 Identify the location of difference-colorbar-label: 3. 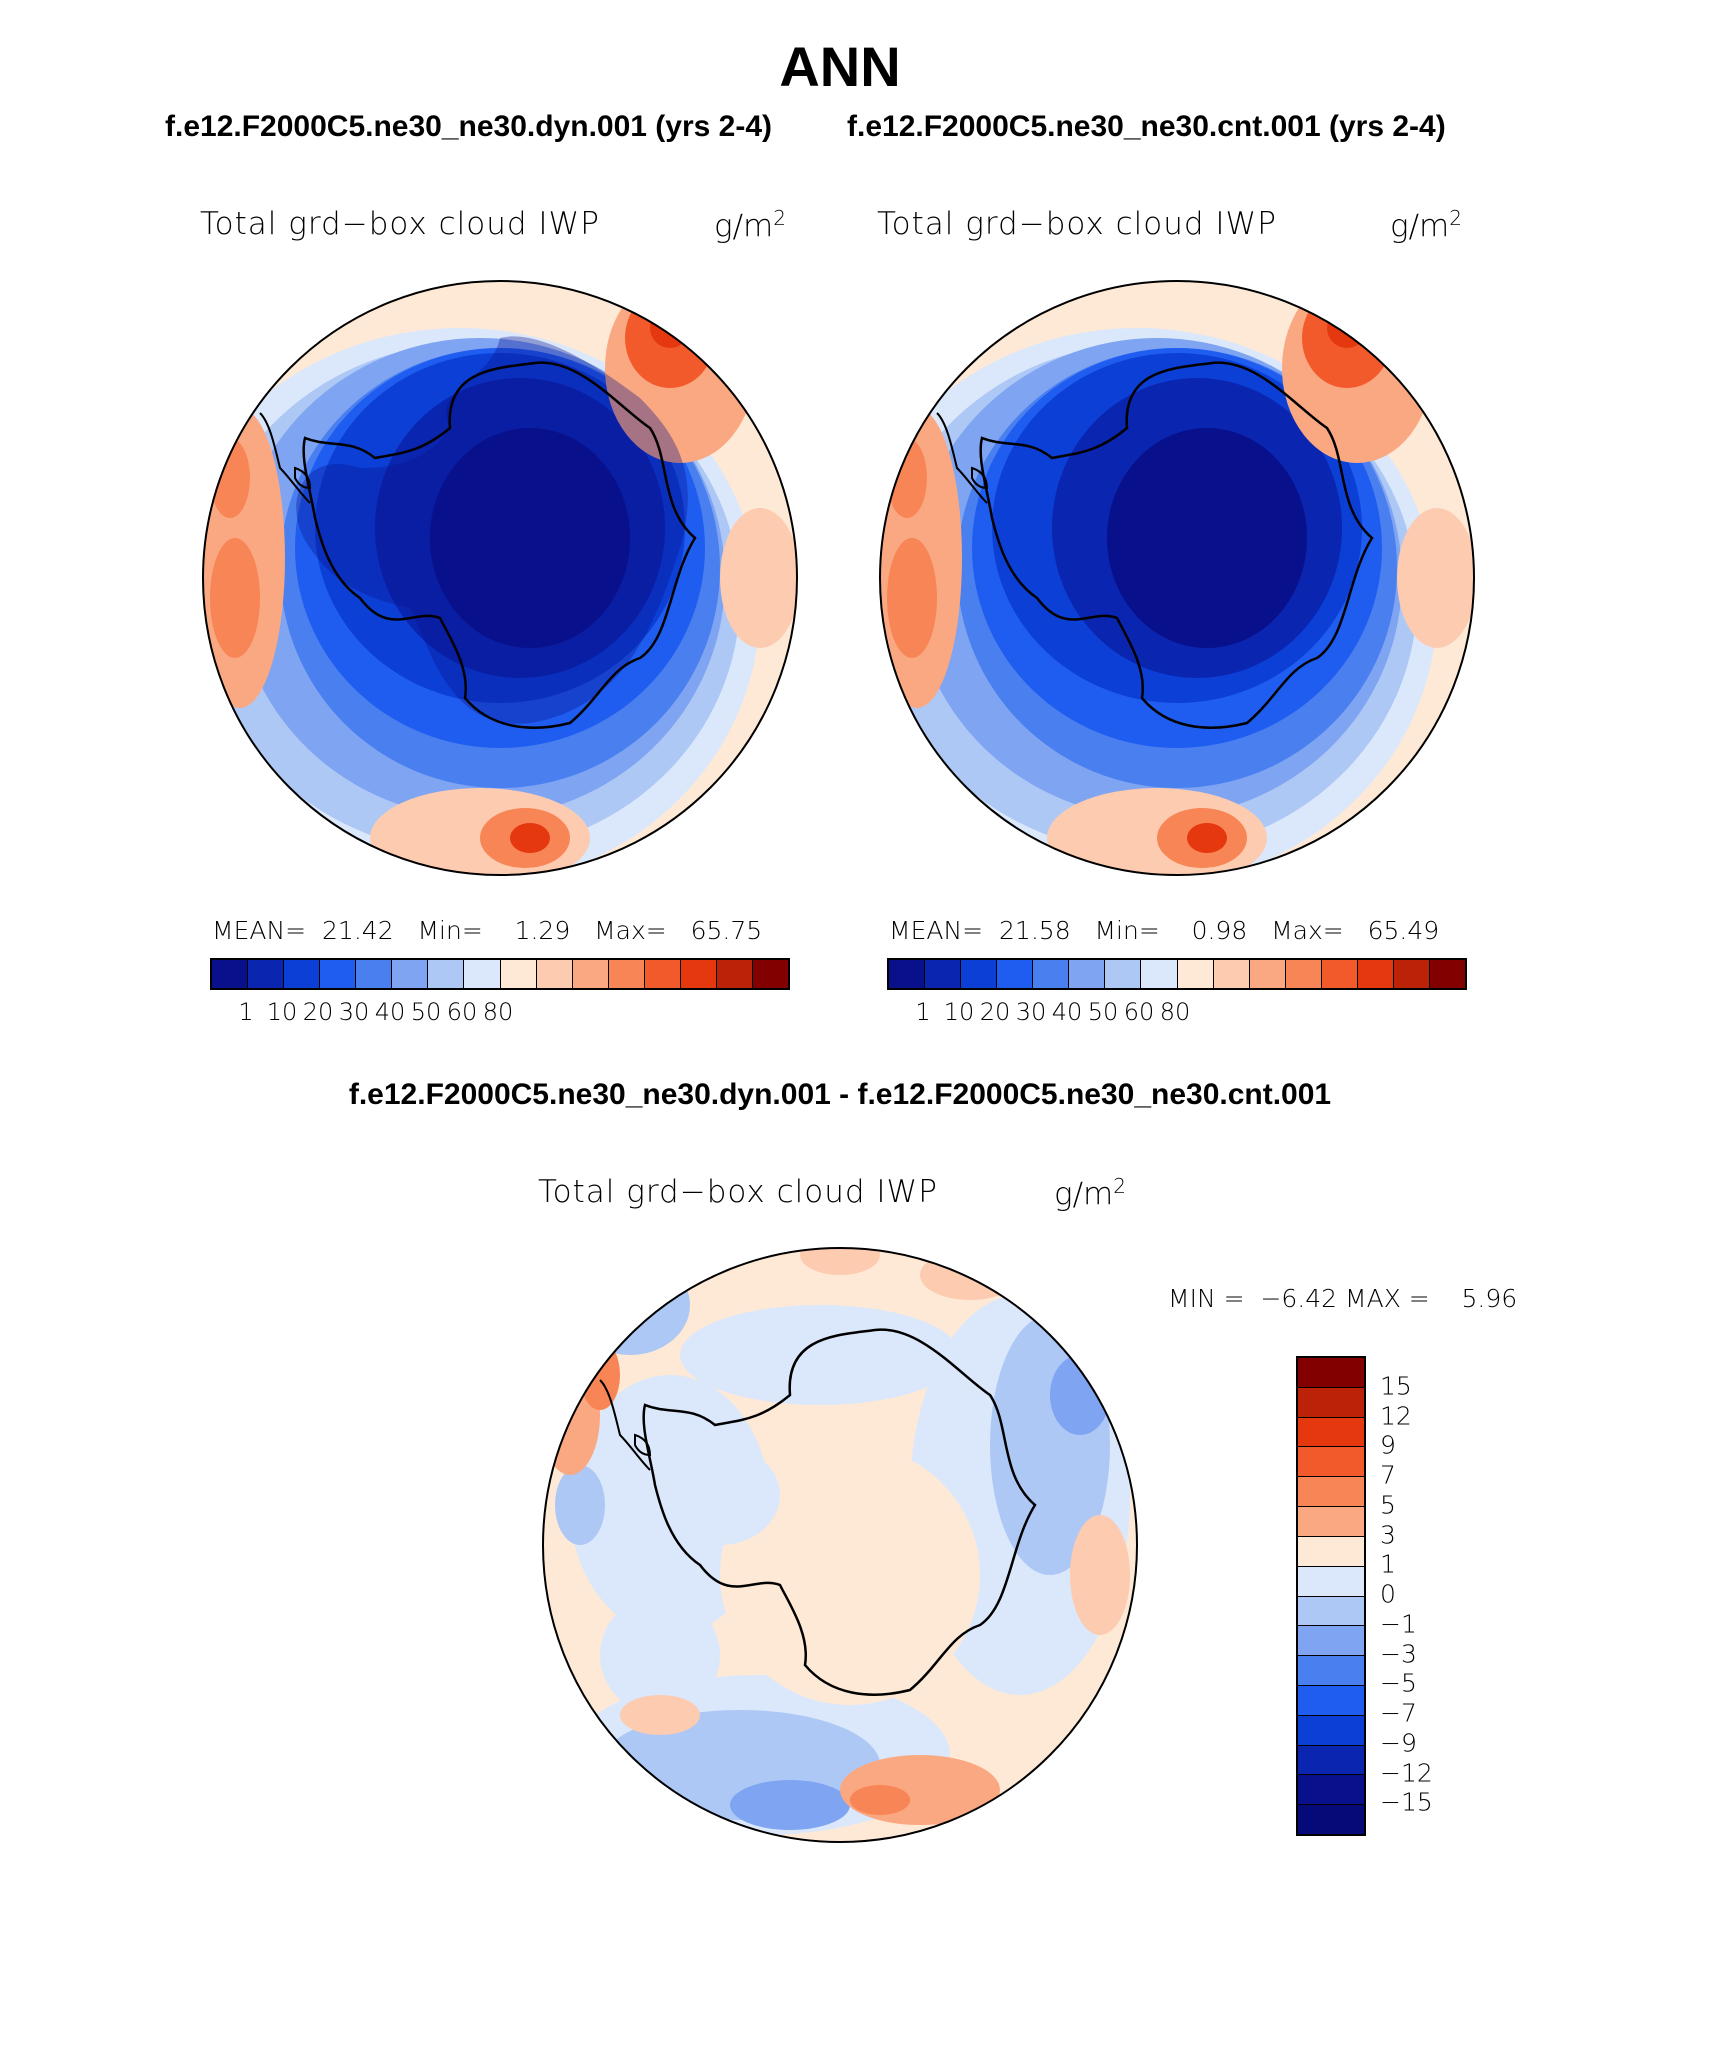
(1388, 1534).